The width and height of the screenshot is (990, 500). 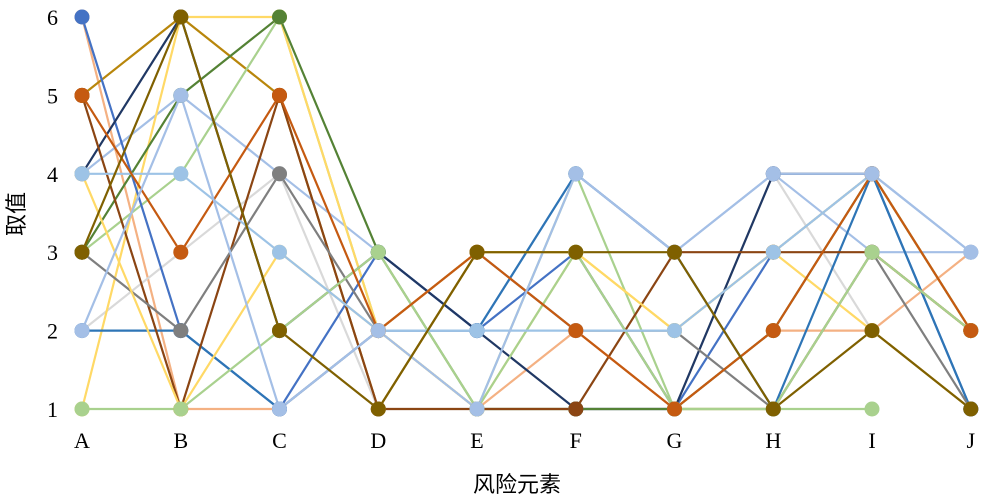 What do you see at coordinates (52, 95) in the screenshot?
I see `y-tick-label: 5` at bounding box center [52, 95].